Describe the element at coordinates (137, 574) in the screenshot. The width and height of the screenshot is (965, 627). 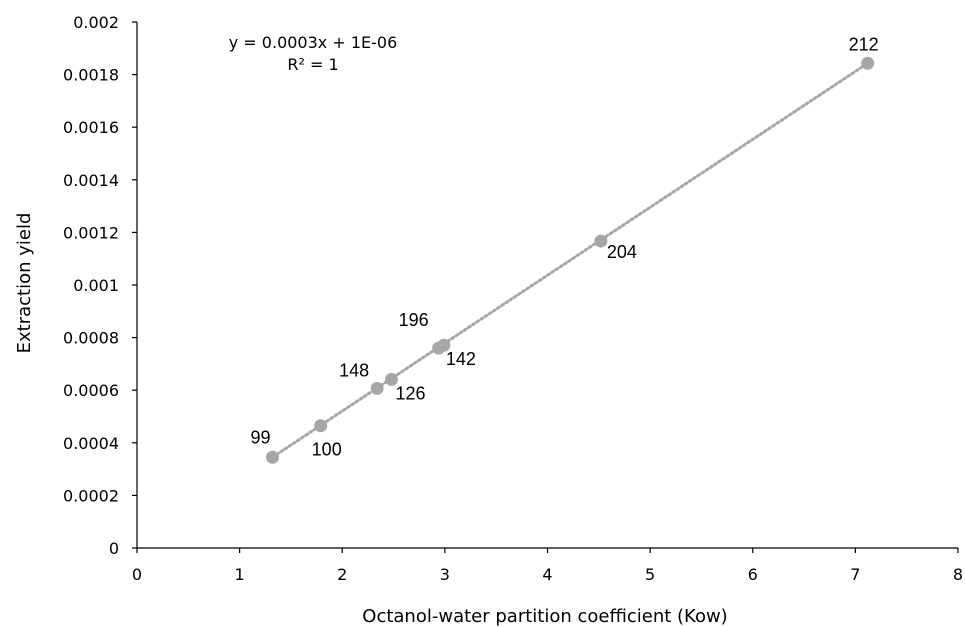
I see `x-tick-label: 0` at that location.